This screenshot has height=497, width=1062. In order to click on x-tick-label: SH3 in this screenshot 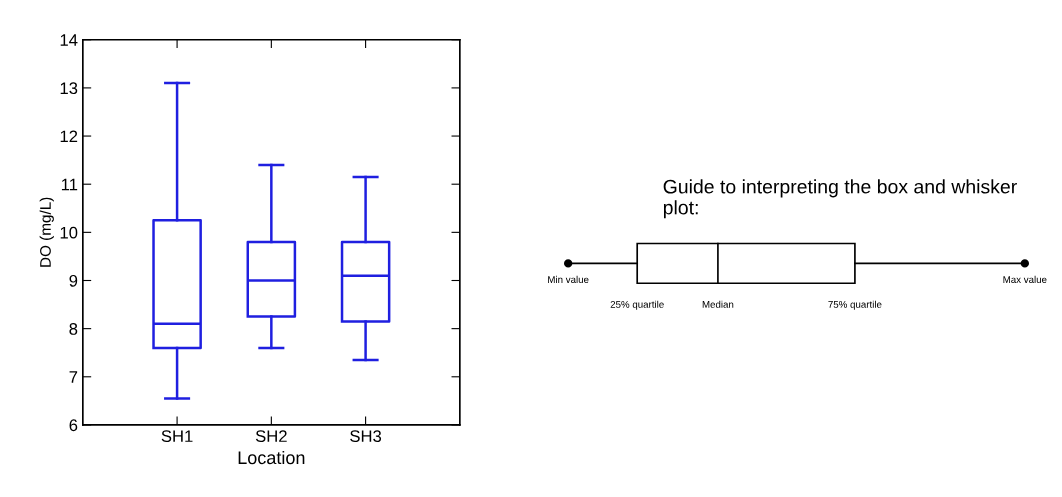, I will do `click(366, 436)`.